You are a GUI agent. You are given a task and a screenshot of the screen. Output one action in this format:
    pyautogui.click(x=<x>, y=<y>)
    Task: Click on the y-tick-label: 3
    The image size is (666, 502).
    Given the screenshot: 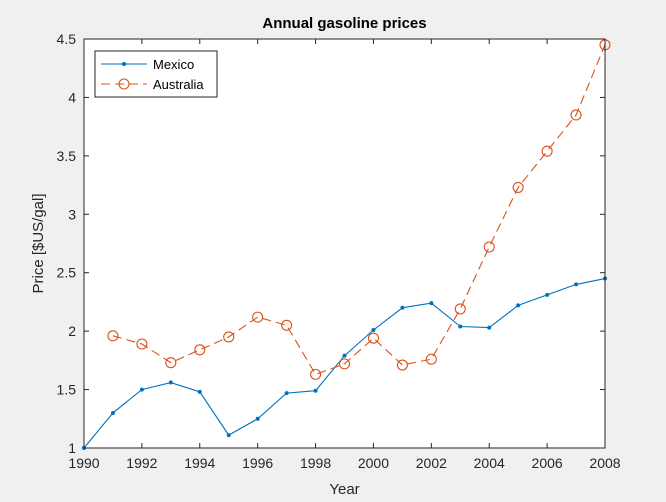 What is the action you would take?
    pyautogui.click(x=72, y=214)
    